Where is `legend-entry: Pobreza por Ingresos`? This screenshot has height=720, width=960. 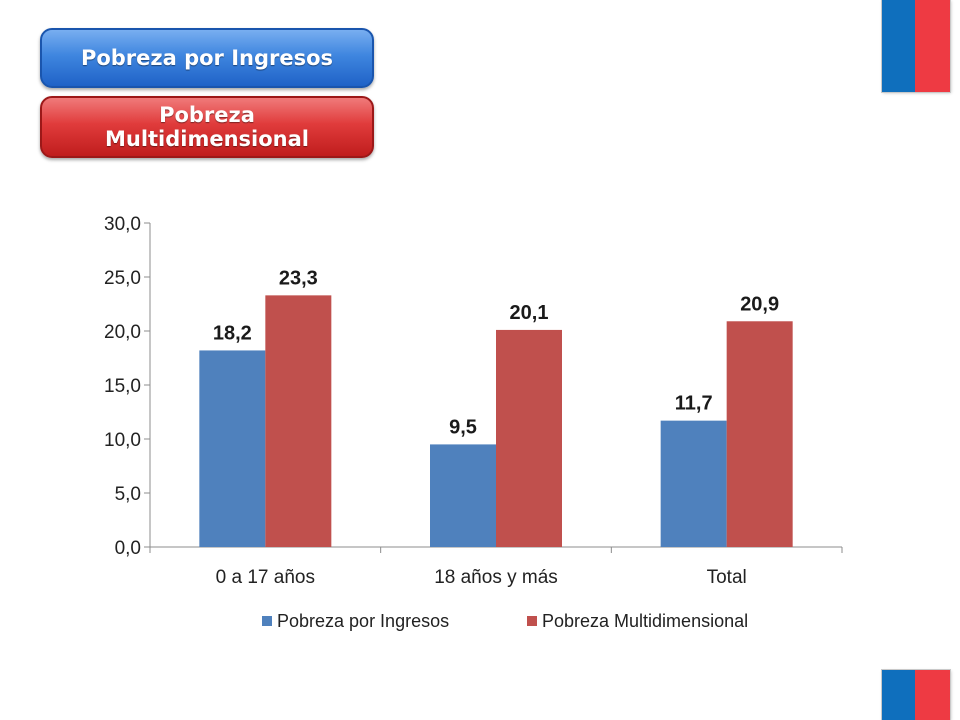 legend-entry: Pobreza por Ingresos is located at coordinates (363, 621).